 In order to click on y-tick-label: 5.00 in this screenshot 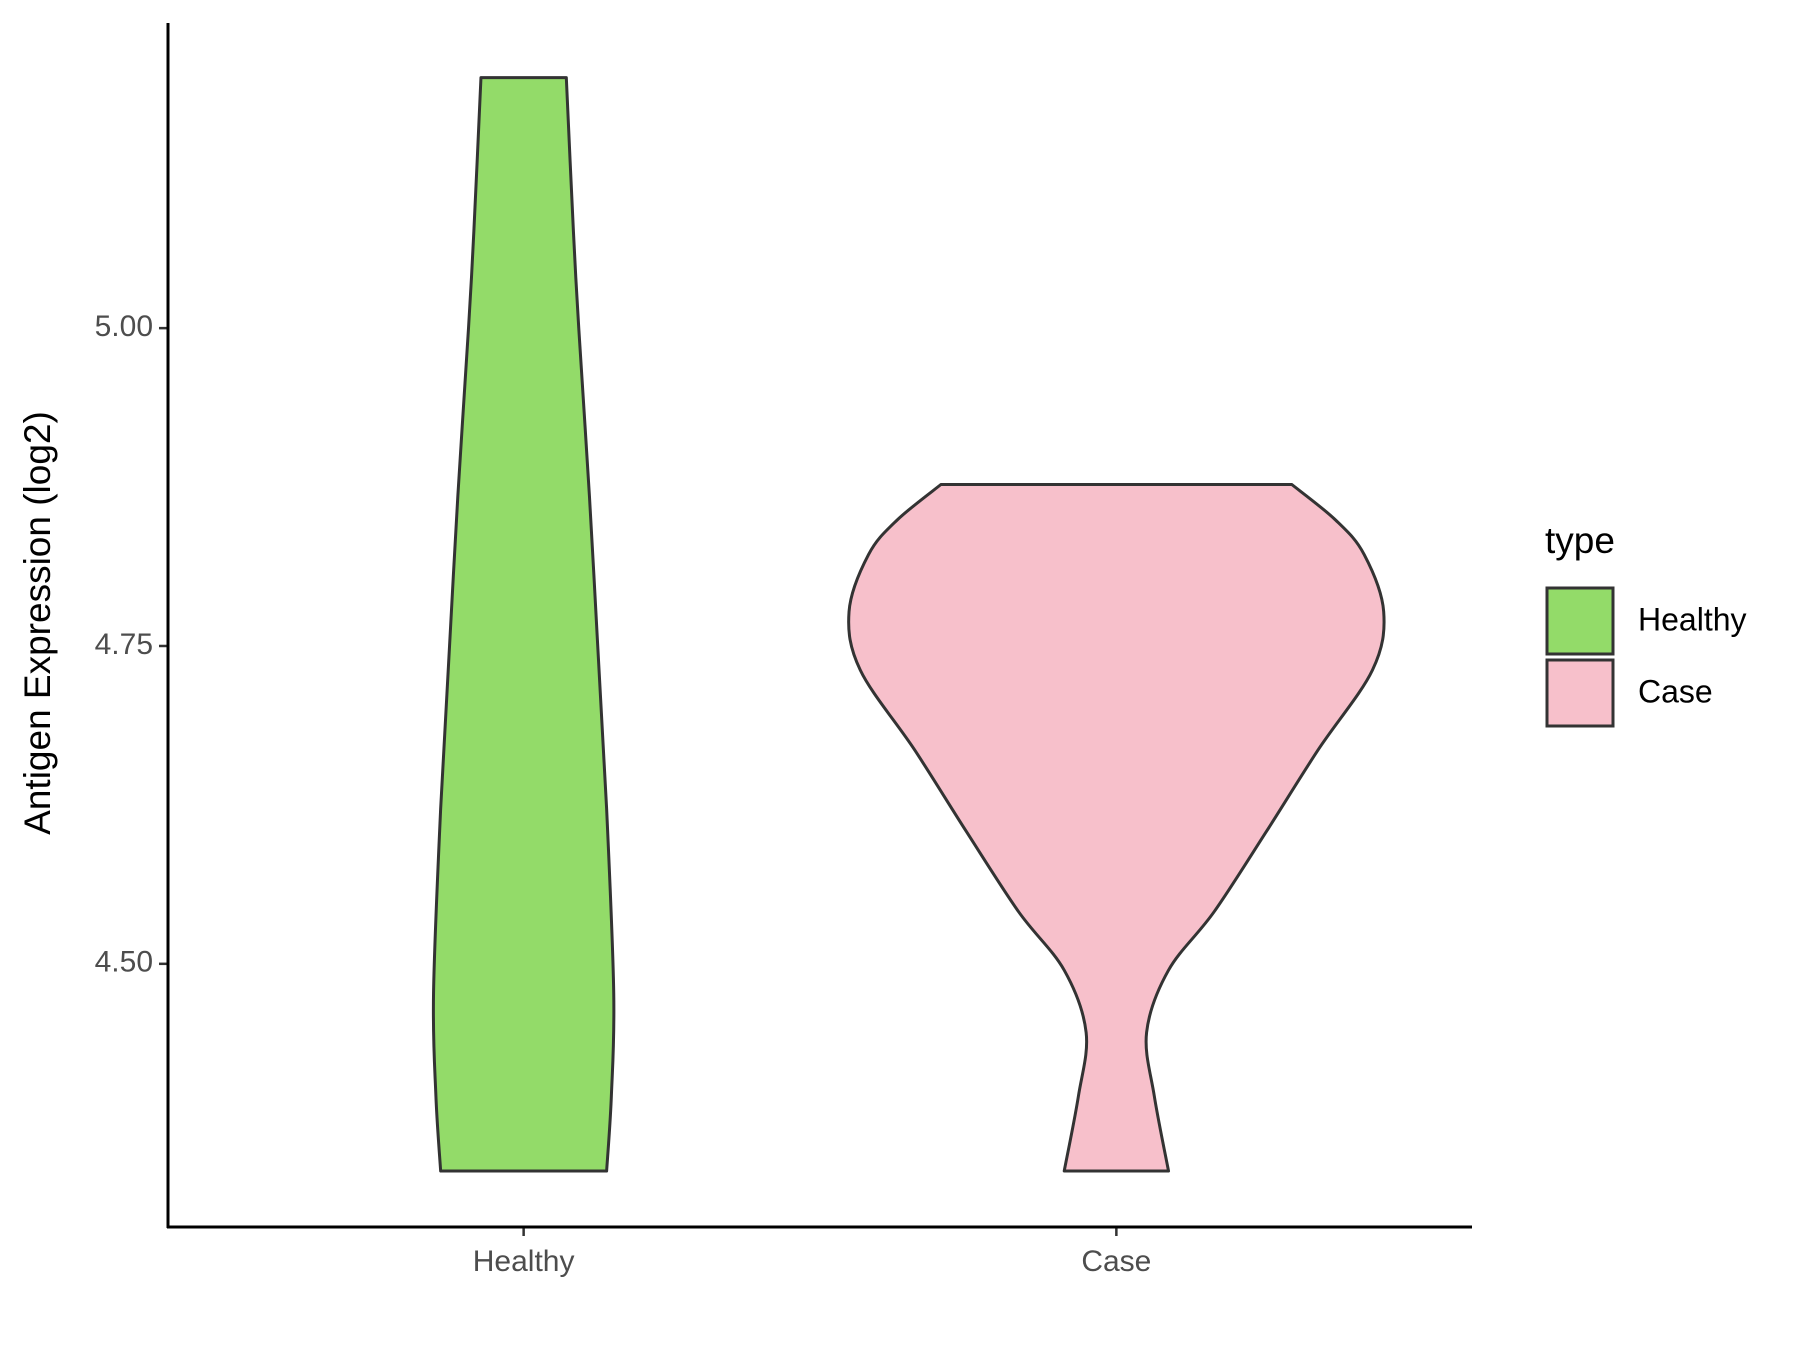, I will do `click(124, 326)`.